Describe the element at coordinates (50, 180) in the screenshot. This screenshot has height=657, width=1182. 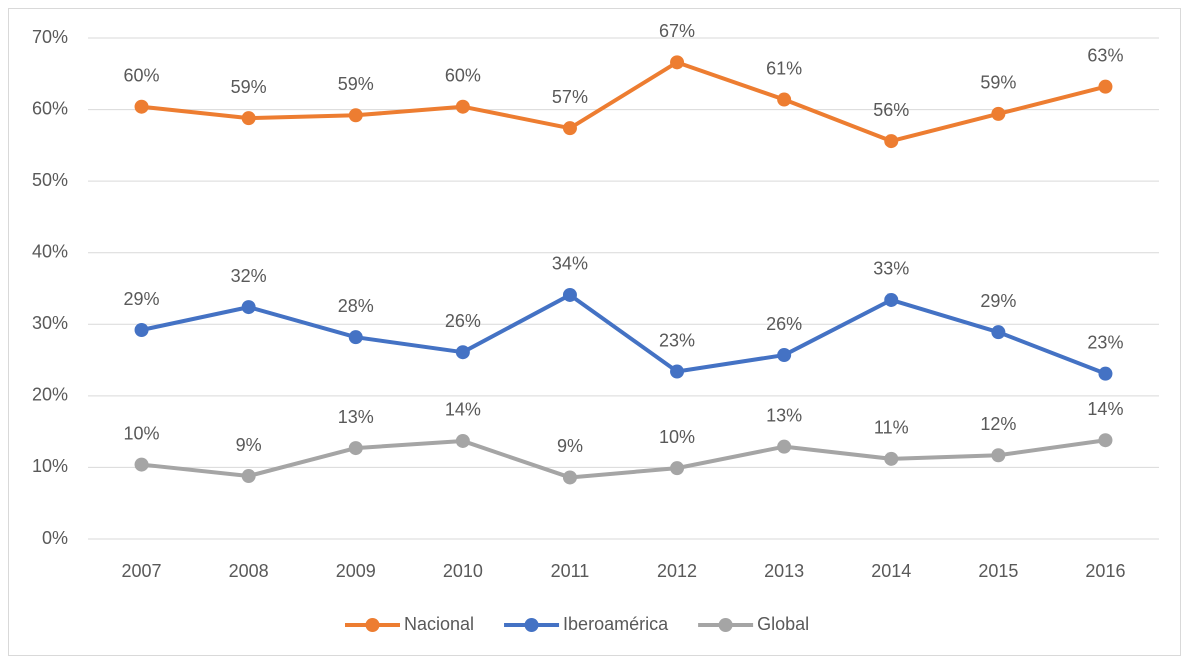
I see `y-tick-label: 50%` at that location.